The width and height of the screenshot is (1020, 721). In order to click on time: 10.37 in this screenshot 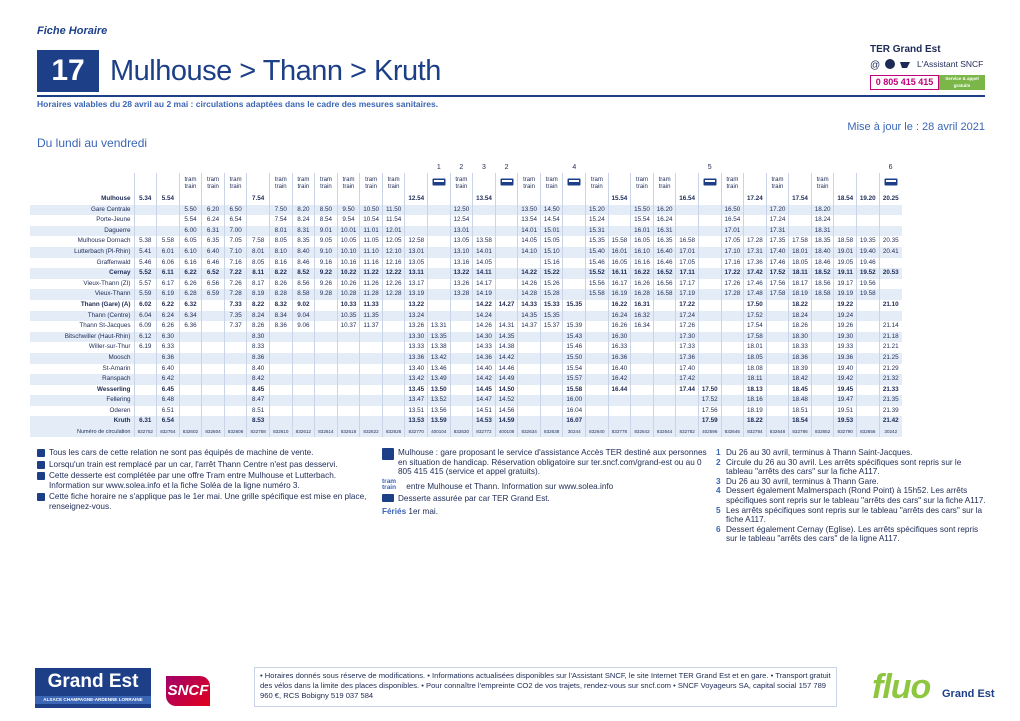, I will do `click(348, 326)`.